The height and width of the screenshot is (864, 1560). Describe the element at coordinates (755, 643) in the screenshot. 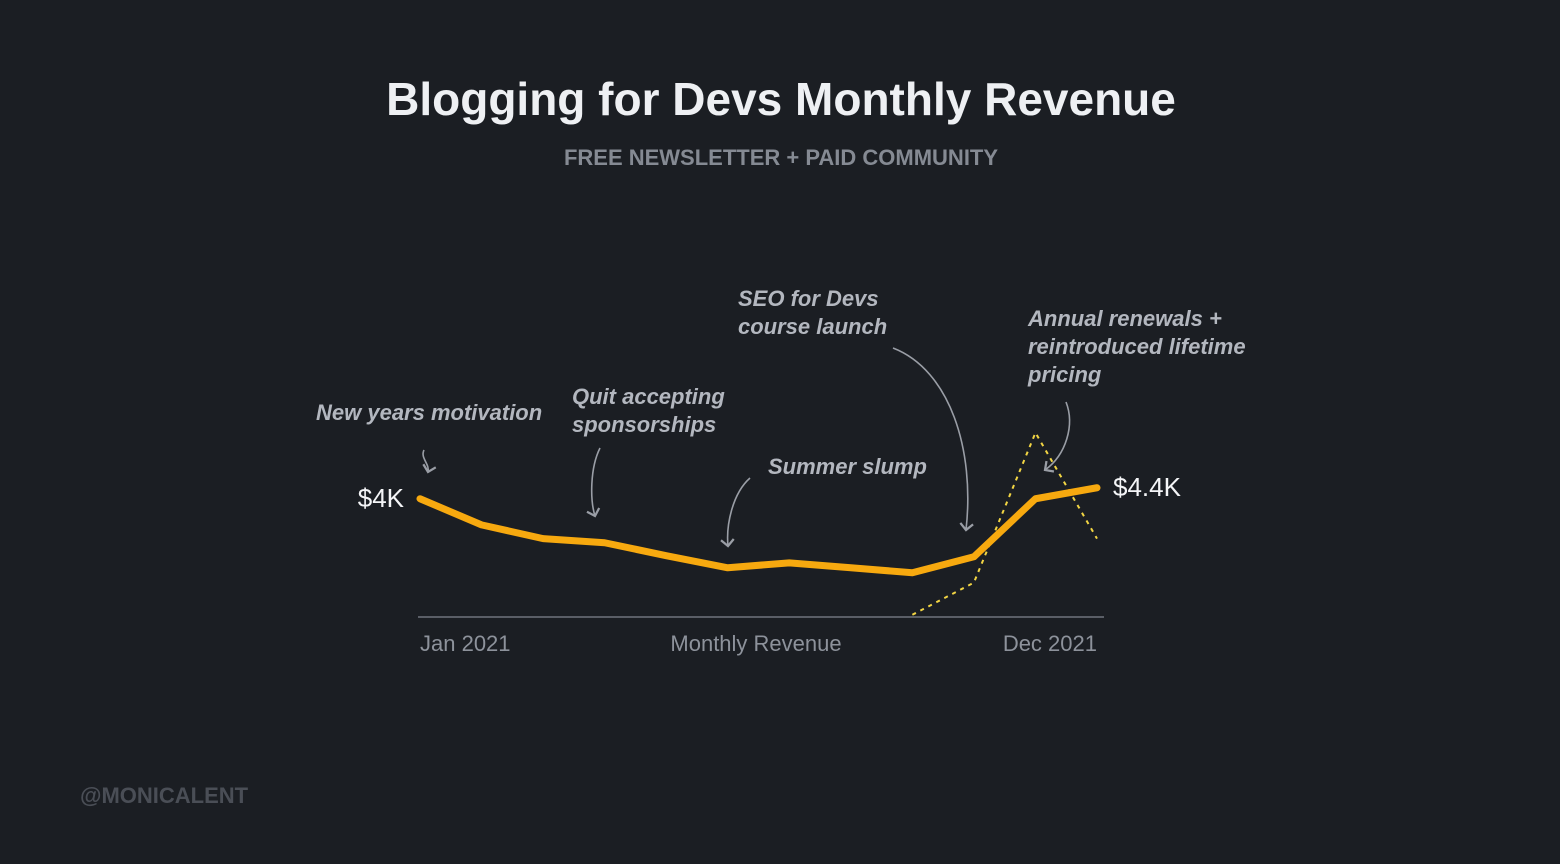

I see `x-axis-label: Monthly Revenue` at that location.